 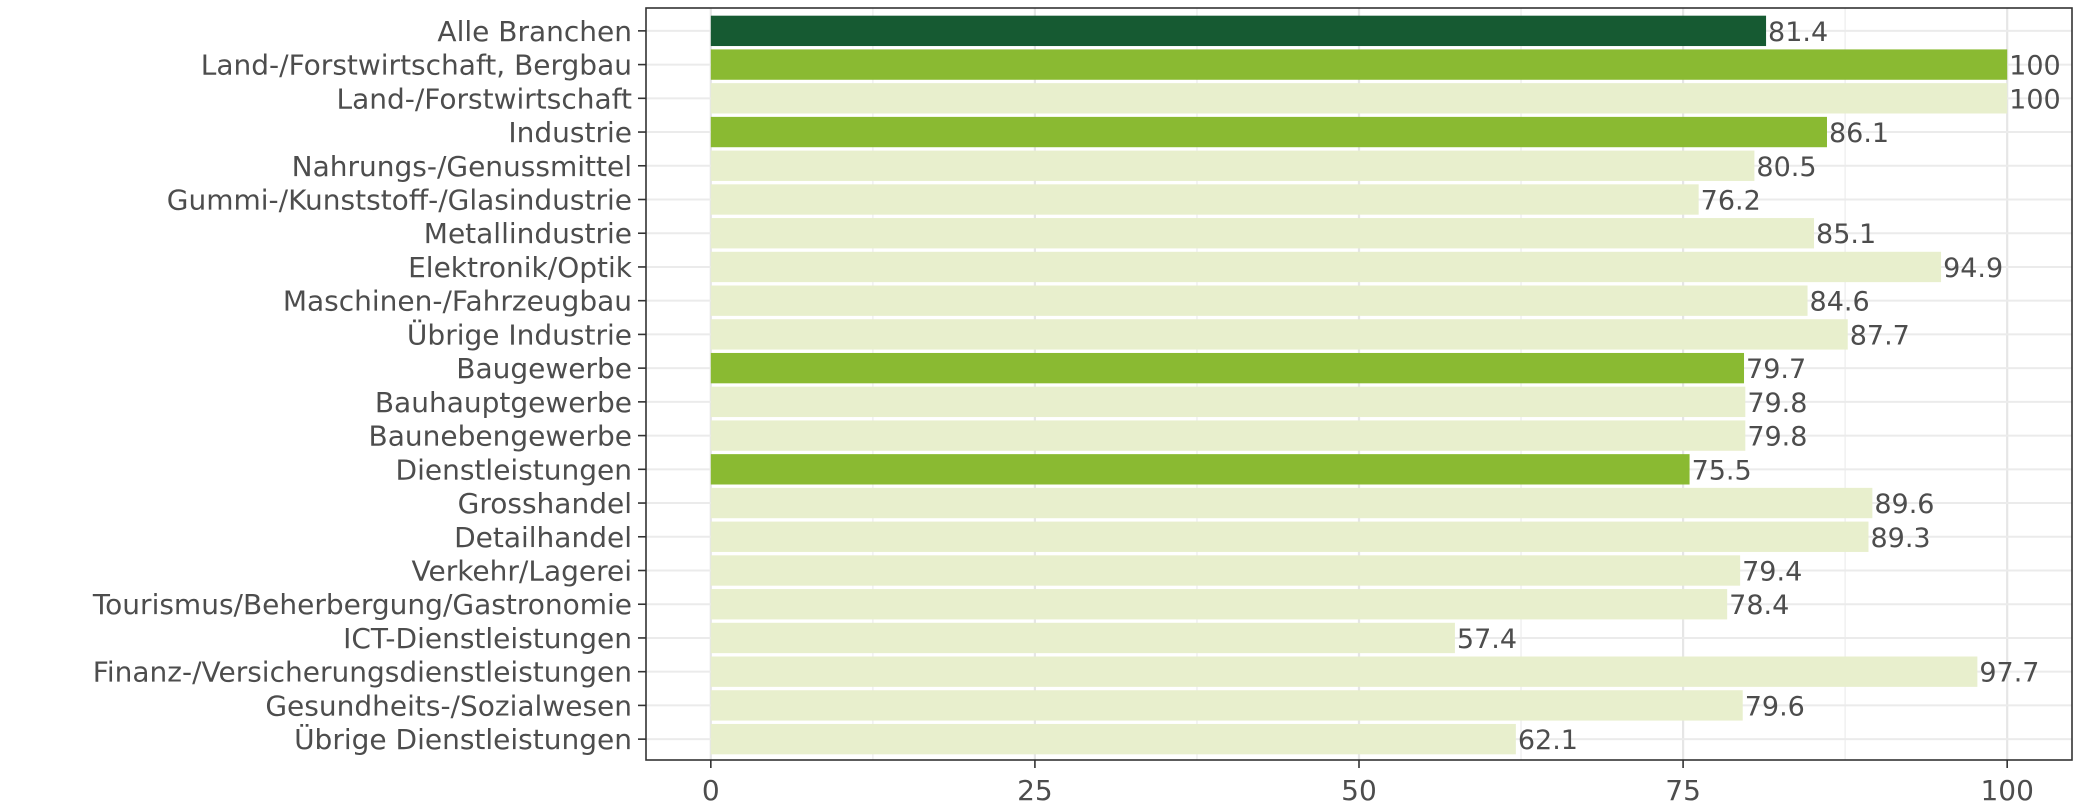 What do you see at coordinates (362, 604) in the screenshot?
I see `category-label: Tourismus/Beherbergung/Gastronomie` at bounding box center [362, 604].